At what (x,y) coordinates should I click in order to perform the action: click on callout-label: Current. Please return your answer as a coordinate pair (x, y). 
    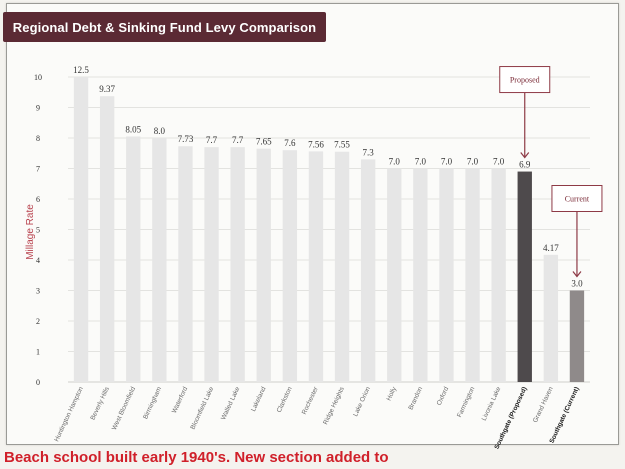
    Looking at the image, I should click on (577, 199).